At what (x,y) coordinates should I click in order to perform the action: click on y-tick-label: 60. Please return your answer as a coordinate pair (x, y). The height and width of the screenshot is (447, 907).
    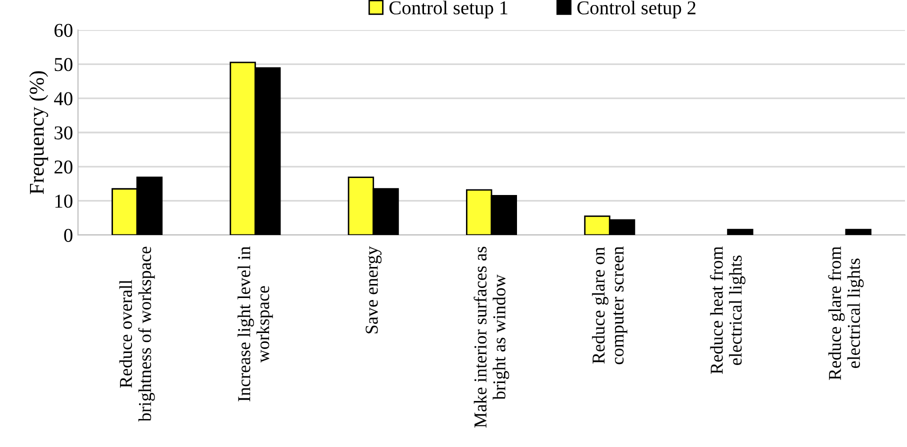
    Looking at the image, I should click on (63, 30).